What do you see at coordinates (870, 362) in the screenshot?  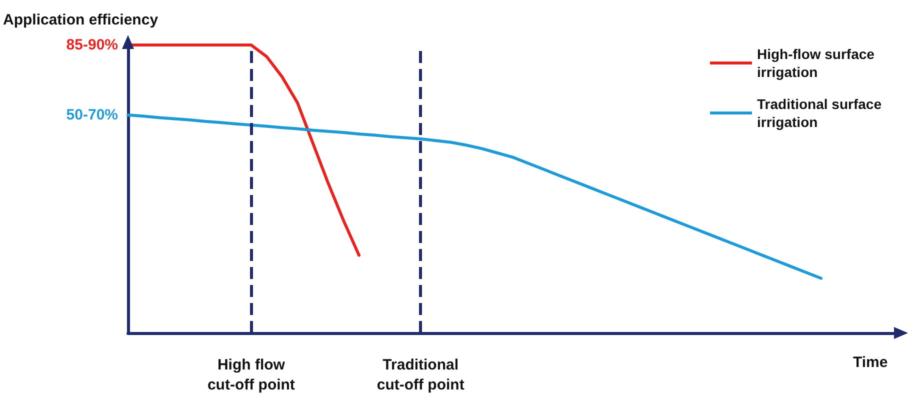 I see `x-axis-title: Time` at bounding box center [870, 362].